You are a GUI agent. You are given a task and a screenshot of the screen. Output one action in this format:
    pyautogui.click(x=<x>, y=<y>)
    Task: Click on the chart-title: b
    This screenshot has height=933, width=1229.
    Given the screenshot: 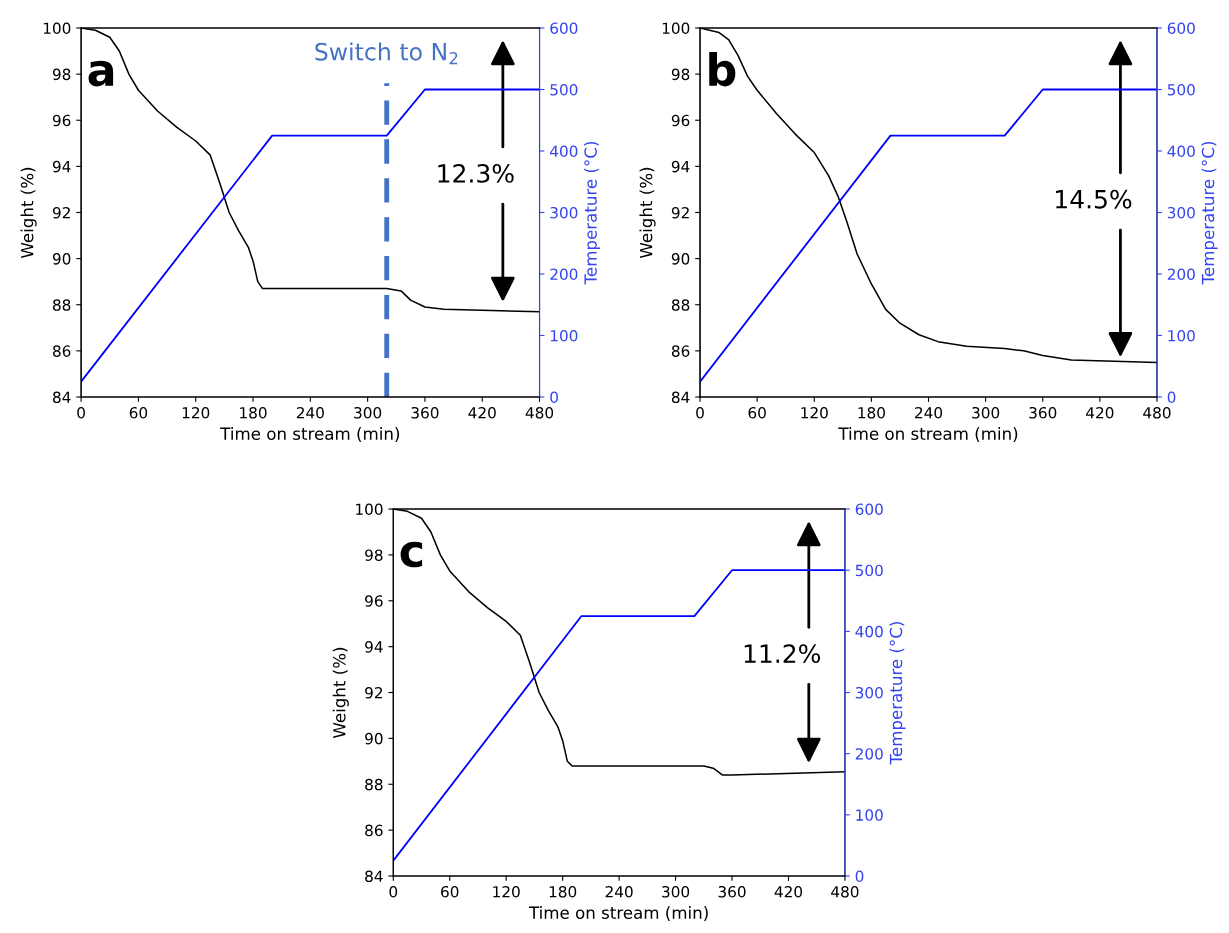 What is the action you would take?
    pyautogui.click(x=722, y=69)
    